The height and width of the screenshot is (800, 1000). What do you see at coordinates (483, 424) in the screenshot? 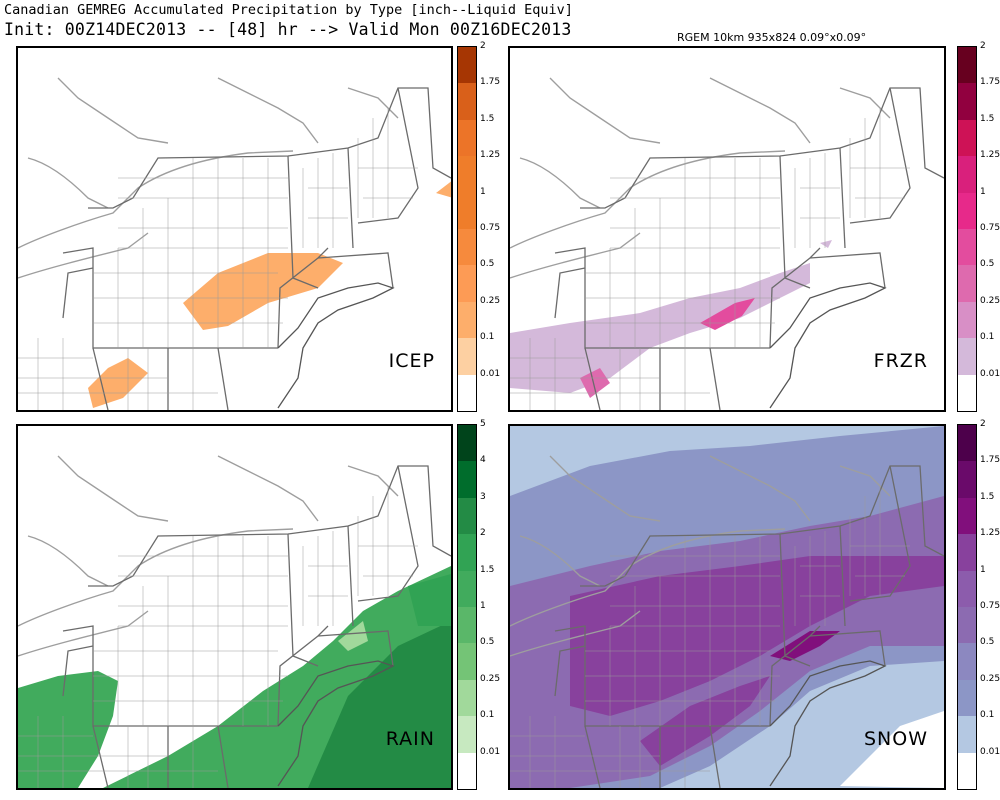
I see `legend-tick-label: 5` at bounding box center [483, 424].